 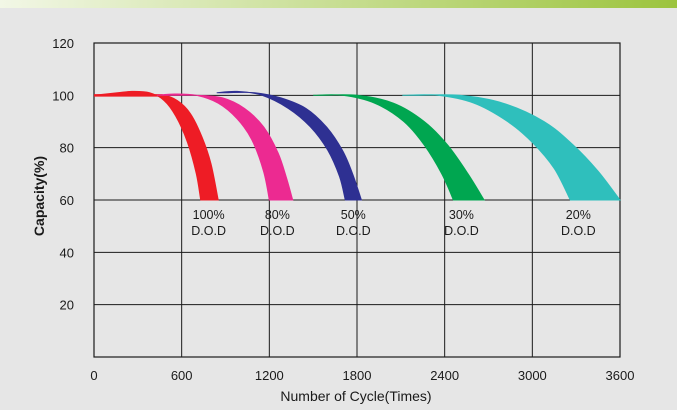 What do you see at coordinates (353, 231) in the screenshot?
I see `series-label-dod-2: D.O.D` at bounding box center [353, 231].